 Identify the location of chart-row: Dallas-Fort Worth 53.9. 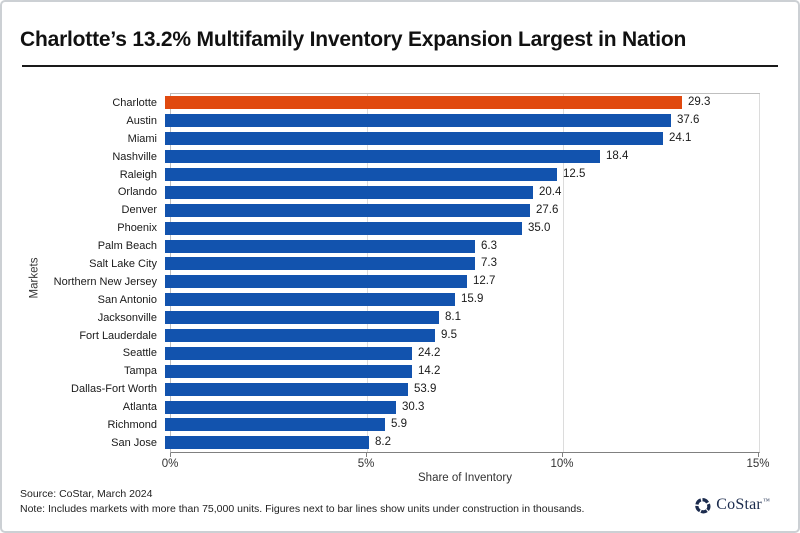
(387, 389).